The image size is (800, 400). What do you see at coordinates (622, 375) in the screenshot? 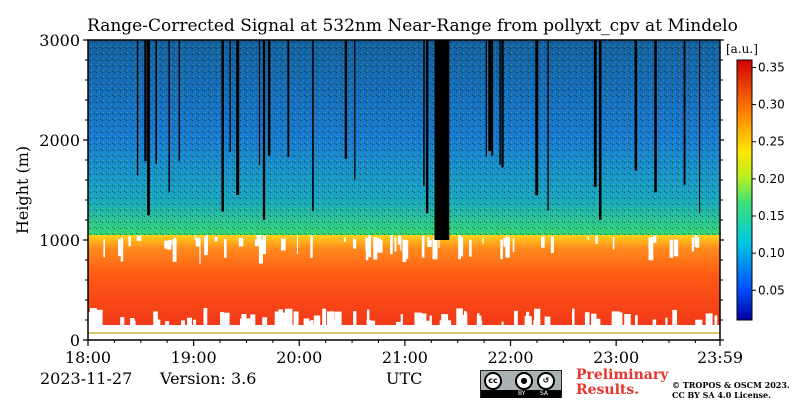
I see `preliminary-line-1: Preliminary` at bounding box center [622, 375].